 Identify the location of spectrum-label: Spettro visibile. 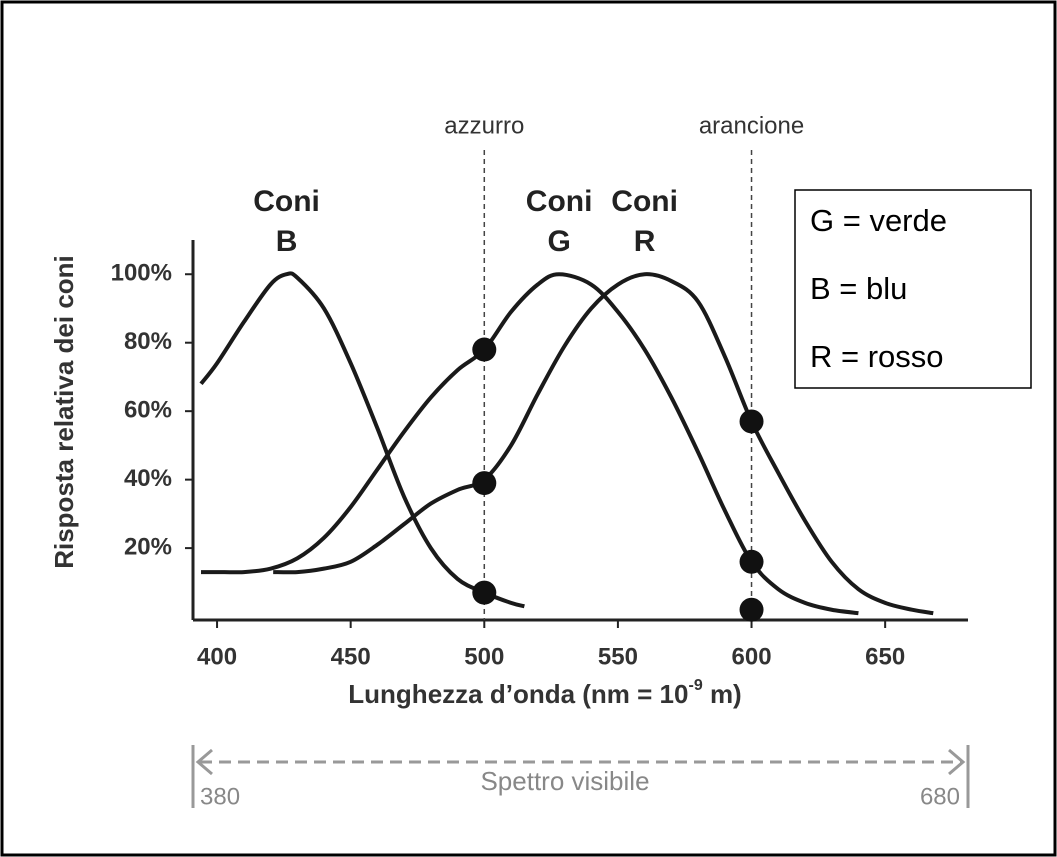
(564, 781).